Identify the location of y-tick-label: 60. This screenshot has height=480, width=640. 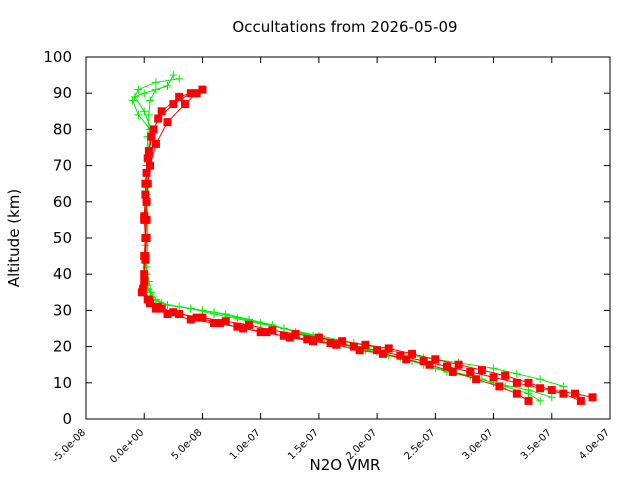
(62, 202).